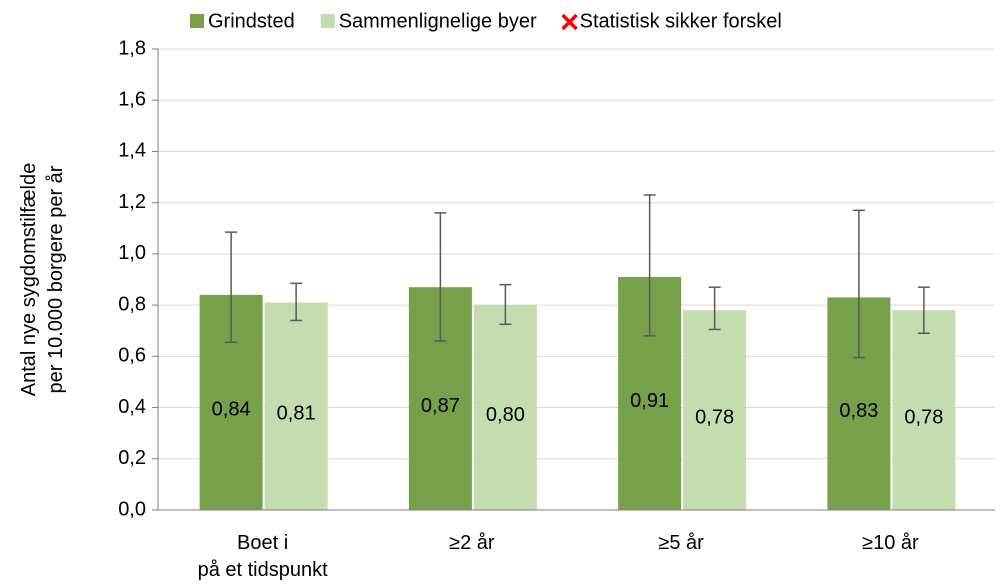  What do you see at coordinates (132, 509) in the screenshot?
I see `y-tick-label: 0,0` at bounding box center [132, 509].